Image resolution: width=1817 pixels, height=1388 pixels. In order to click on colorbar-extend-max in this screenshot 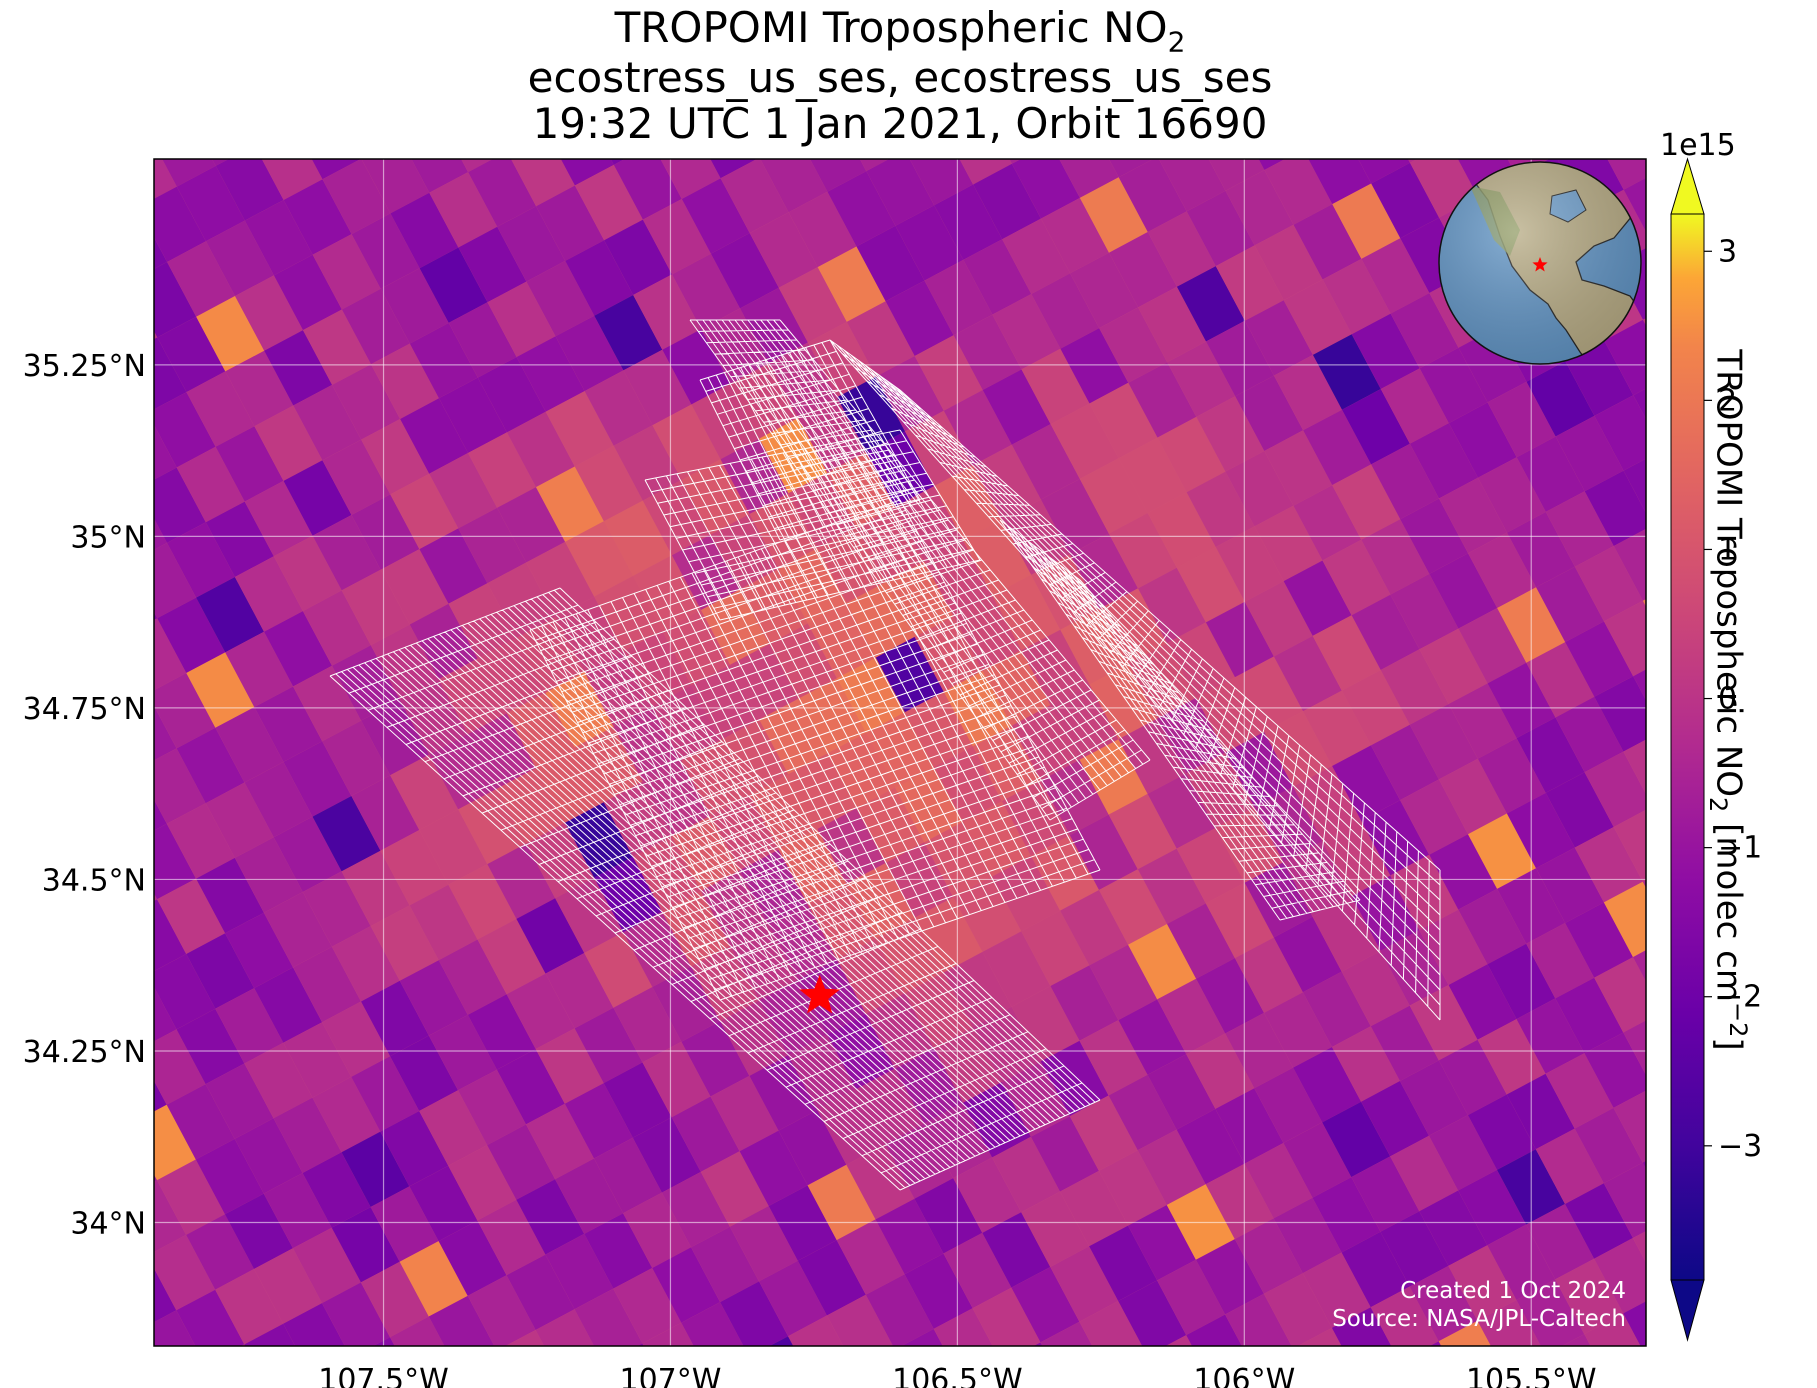, I will do `click(1687, 186)`.